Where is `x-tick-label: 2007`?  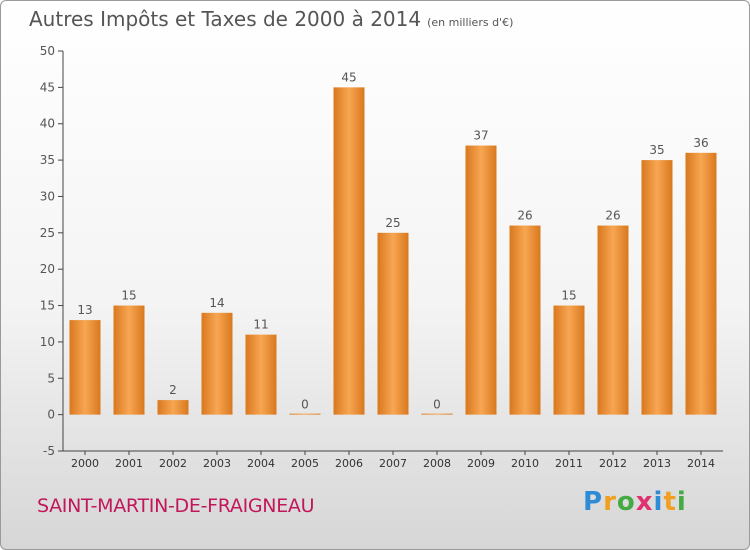 x-tick-label: 2007 is located at coordinates (393, 463).